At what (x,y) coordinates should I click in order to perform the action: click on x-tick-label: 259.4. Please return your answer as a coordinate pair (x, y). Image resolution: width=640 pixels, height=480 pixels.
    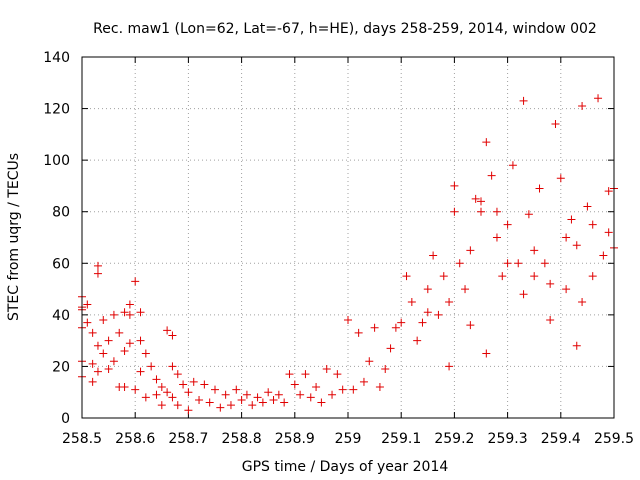
    Looking at the image, I should click on (561, 439).